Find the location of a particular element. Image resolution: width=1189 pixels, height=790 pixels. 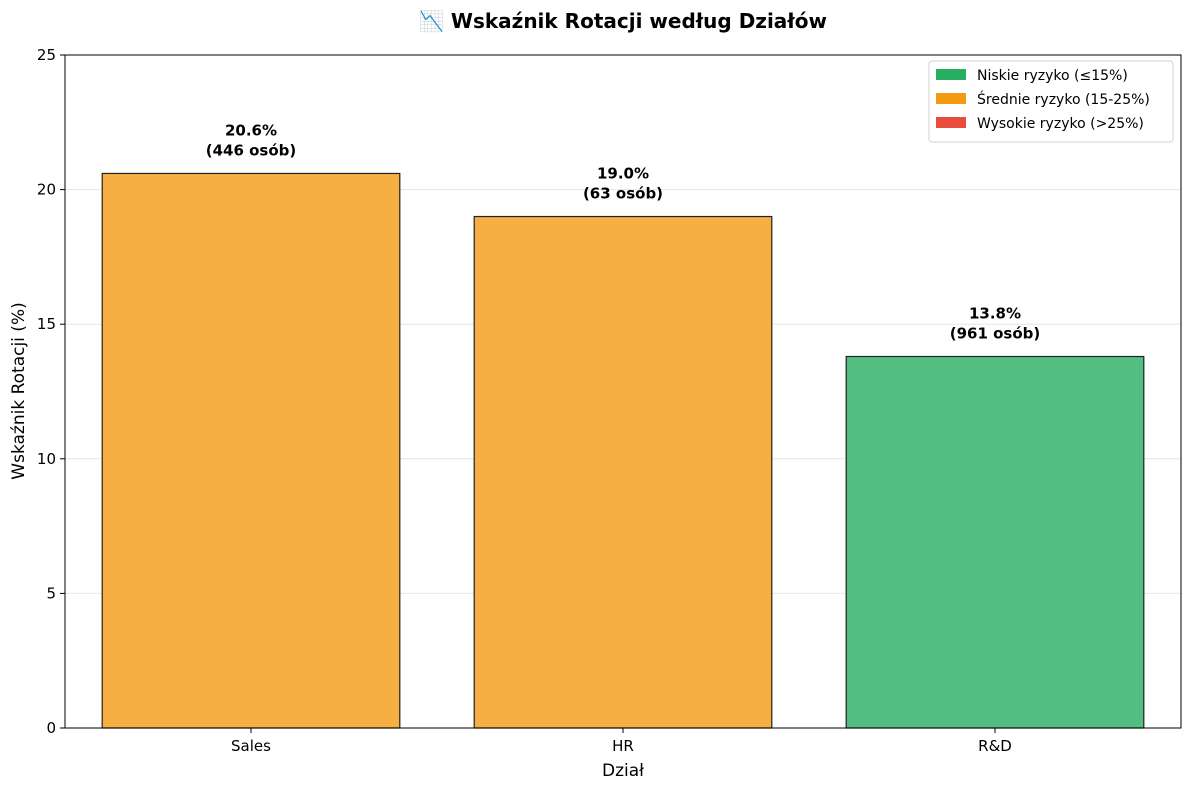

x-tick-label: R&D is located at coordinates (995, 746).